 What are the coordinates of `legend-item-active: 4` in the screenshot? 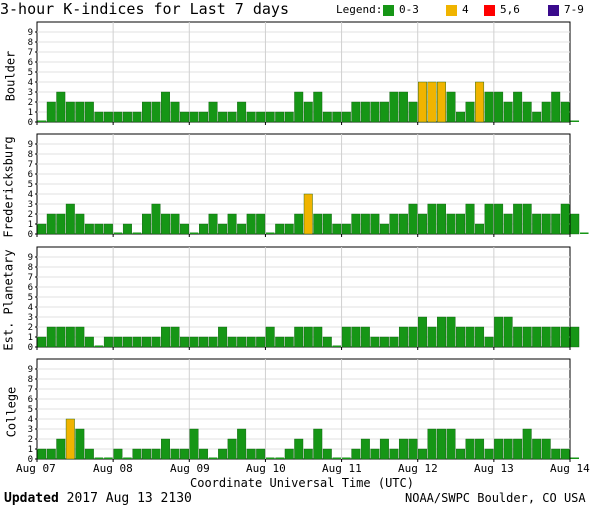 It's located at (465, 9).